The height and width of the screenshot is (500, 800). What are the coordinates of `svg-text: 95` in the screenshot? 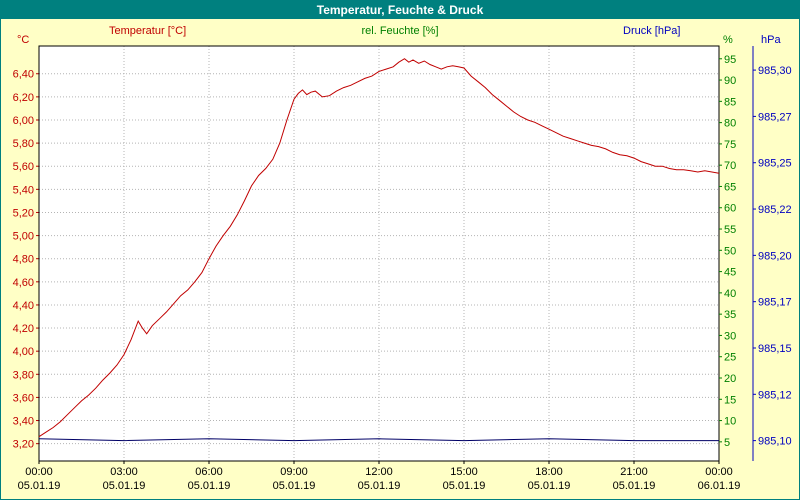 It's located at (730, 60).